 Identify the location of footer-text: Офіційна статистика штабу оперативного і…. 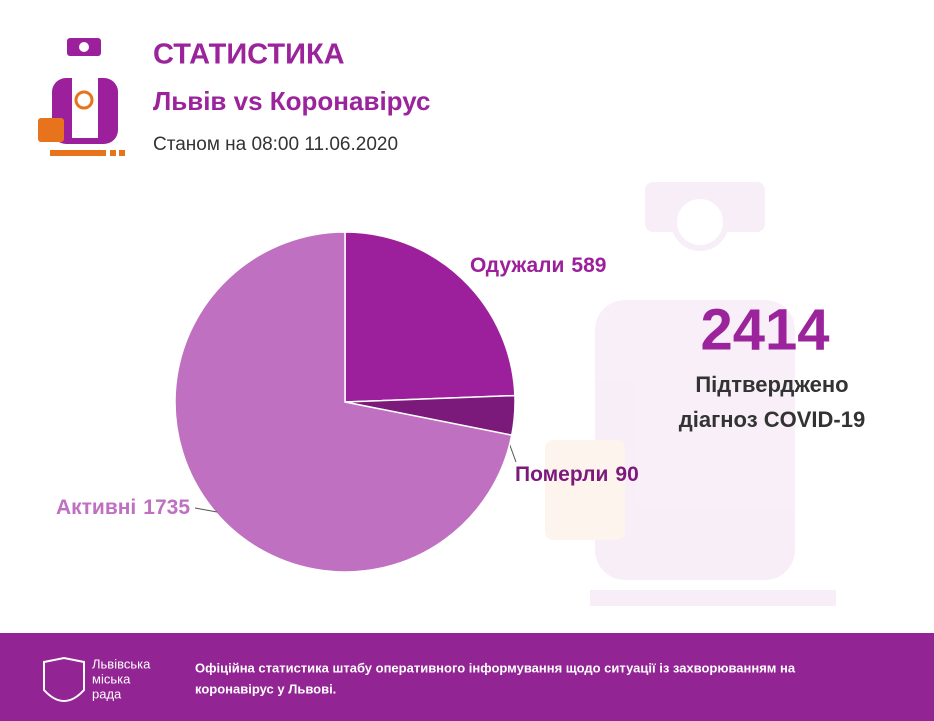
(495, 667).